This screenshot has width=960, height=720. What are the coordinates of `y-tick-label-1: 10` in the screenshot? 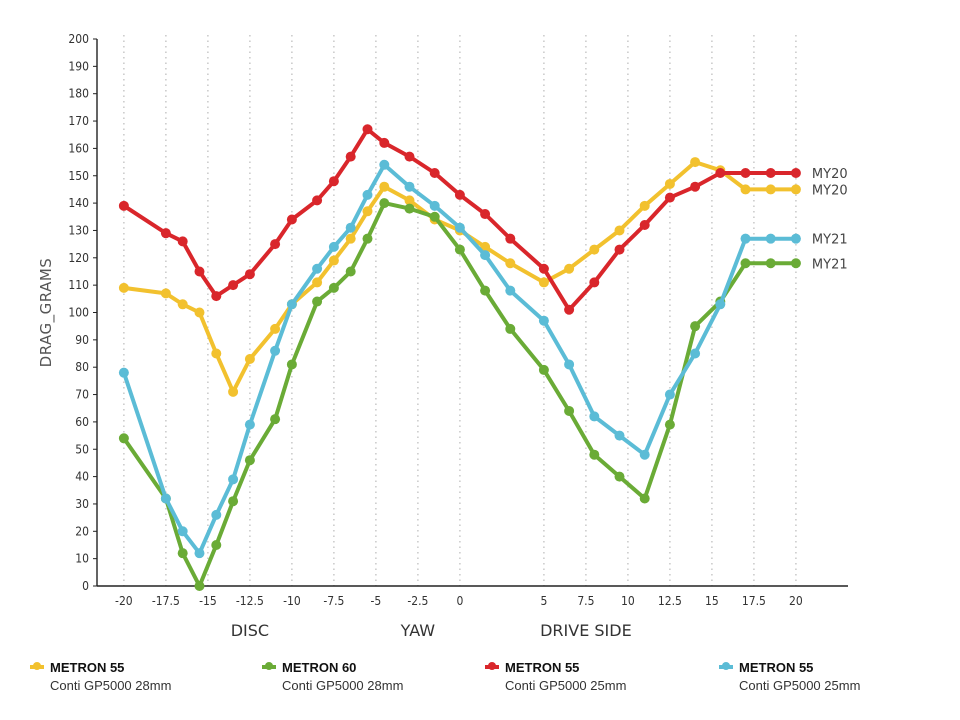 It's located at (82, 559).